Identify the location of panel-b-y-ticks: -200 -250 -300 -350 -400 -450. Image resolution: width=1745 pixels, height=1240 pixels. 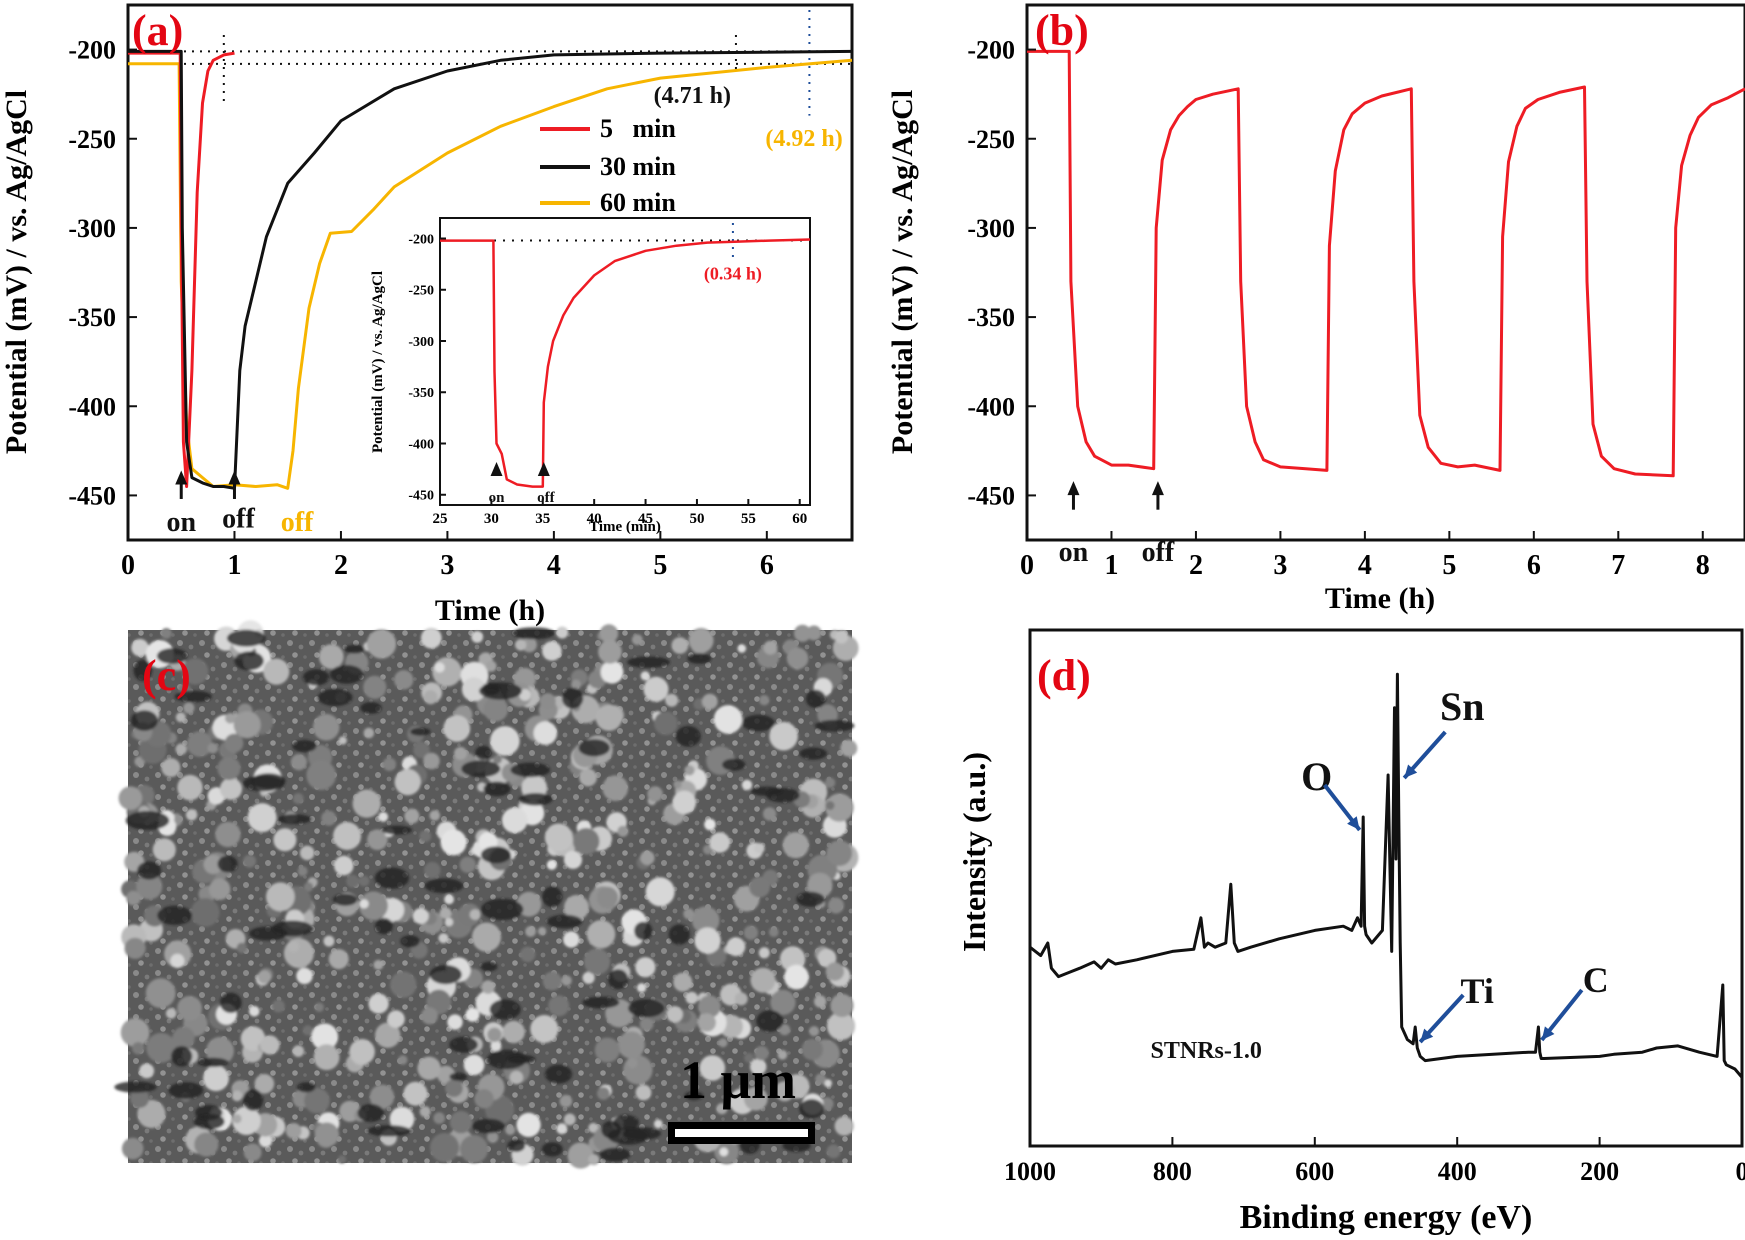
(1001, 273).